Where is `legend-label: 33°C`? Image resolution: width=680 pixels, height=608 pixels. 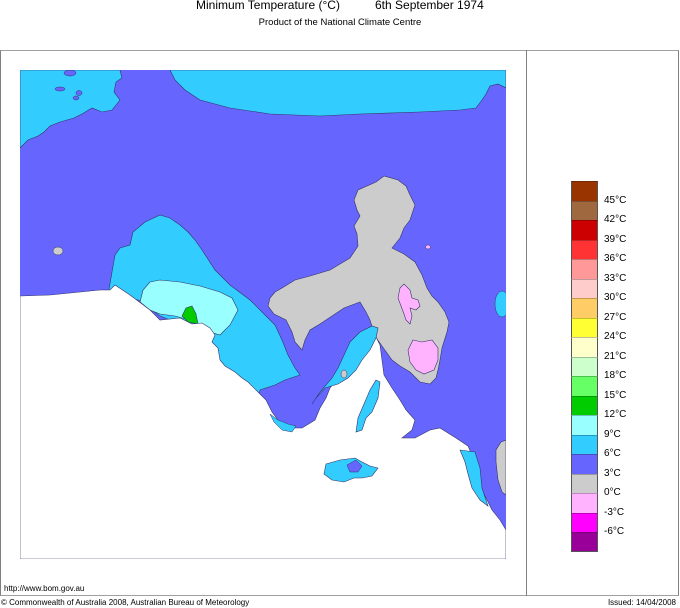
legend-label: 33°C is located at coordinates (615, 278).